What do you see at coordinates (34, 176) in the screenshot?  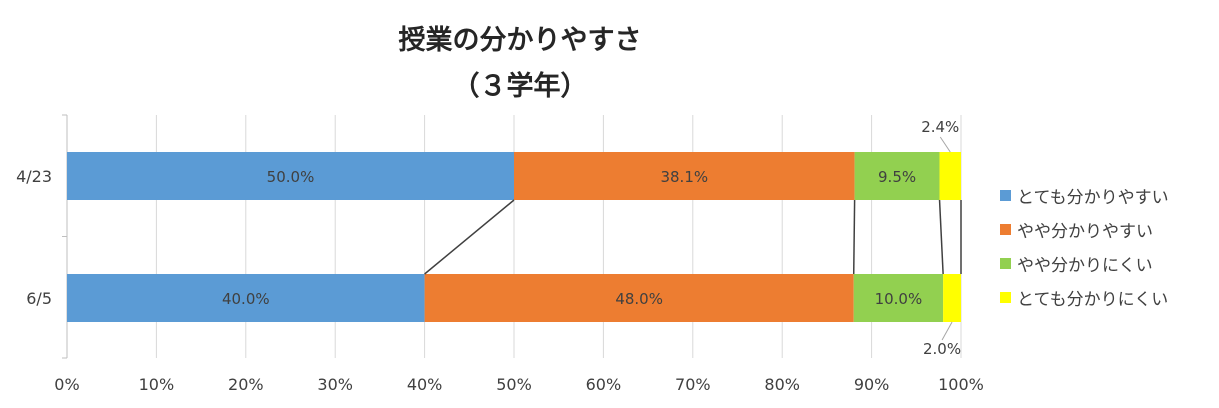 I see `category-label: 4/23` at bounding box center [34, 176].